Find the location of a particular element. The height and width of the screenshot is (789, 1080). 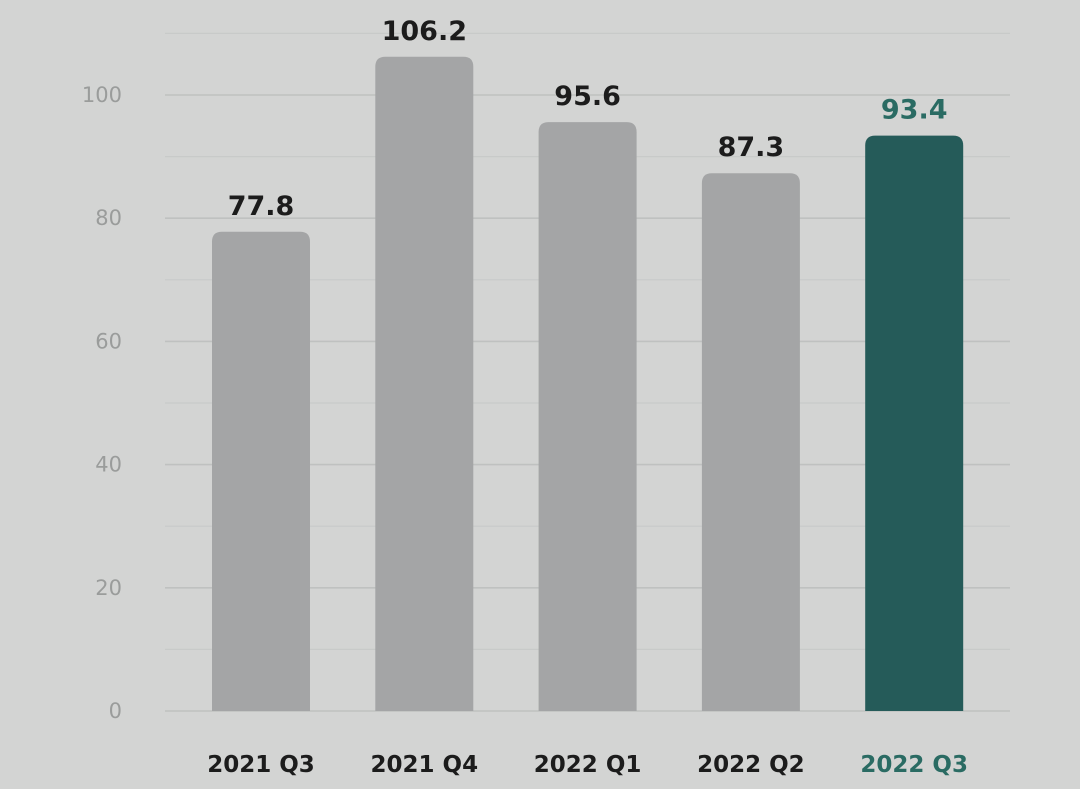

data-label: 95.6 is located at coordinates (587, 96).